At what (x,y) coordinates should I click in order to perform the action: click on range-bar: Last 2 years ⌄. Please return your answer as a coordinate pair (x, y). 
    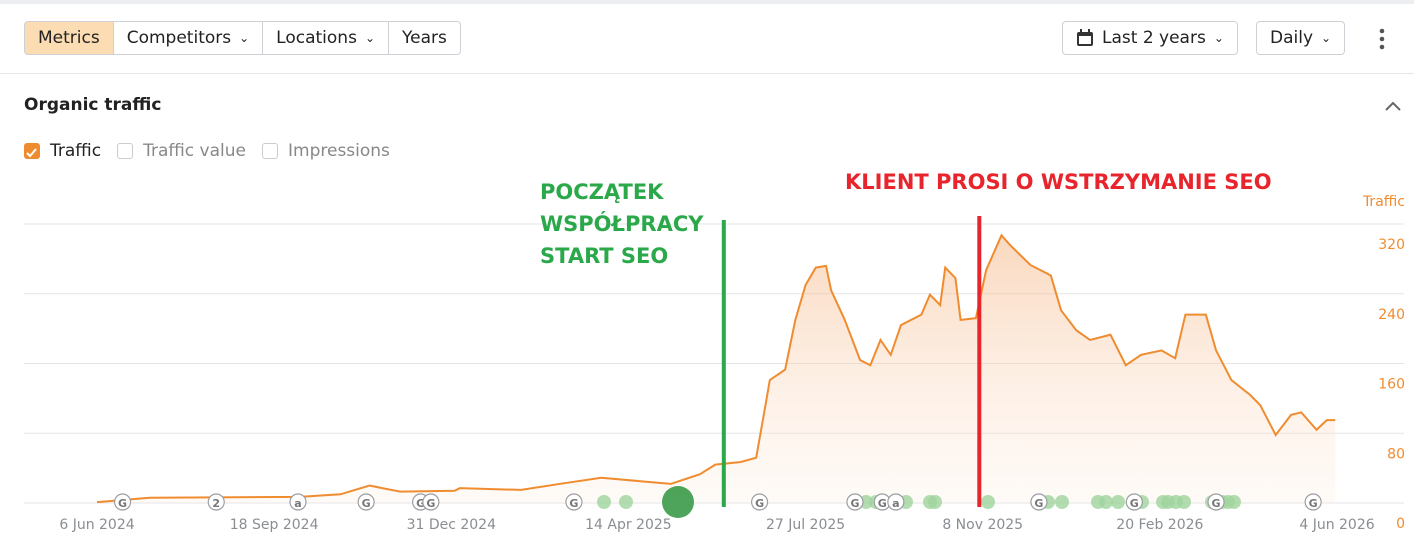
    Looking at the image, I should click on (1150, 38).